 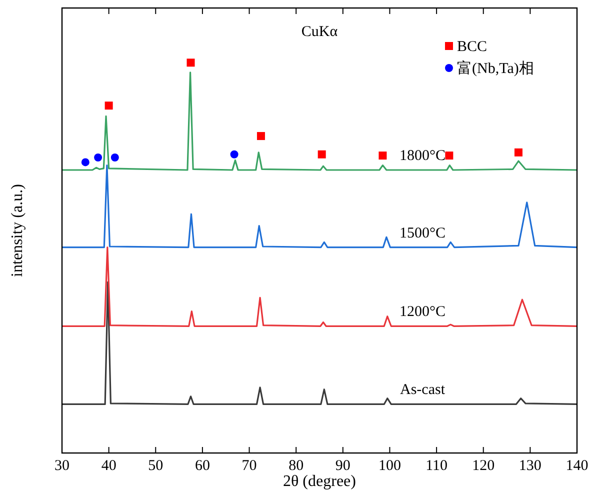 I want to click on legend-label: BCC, so click(x=472, y=47).